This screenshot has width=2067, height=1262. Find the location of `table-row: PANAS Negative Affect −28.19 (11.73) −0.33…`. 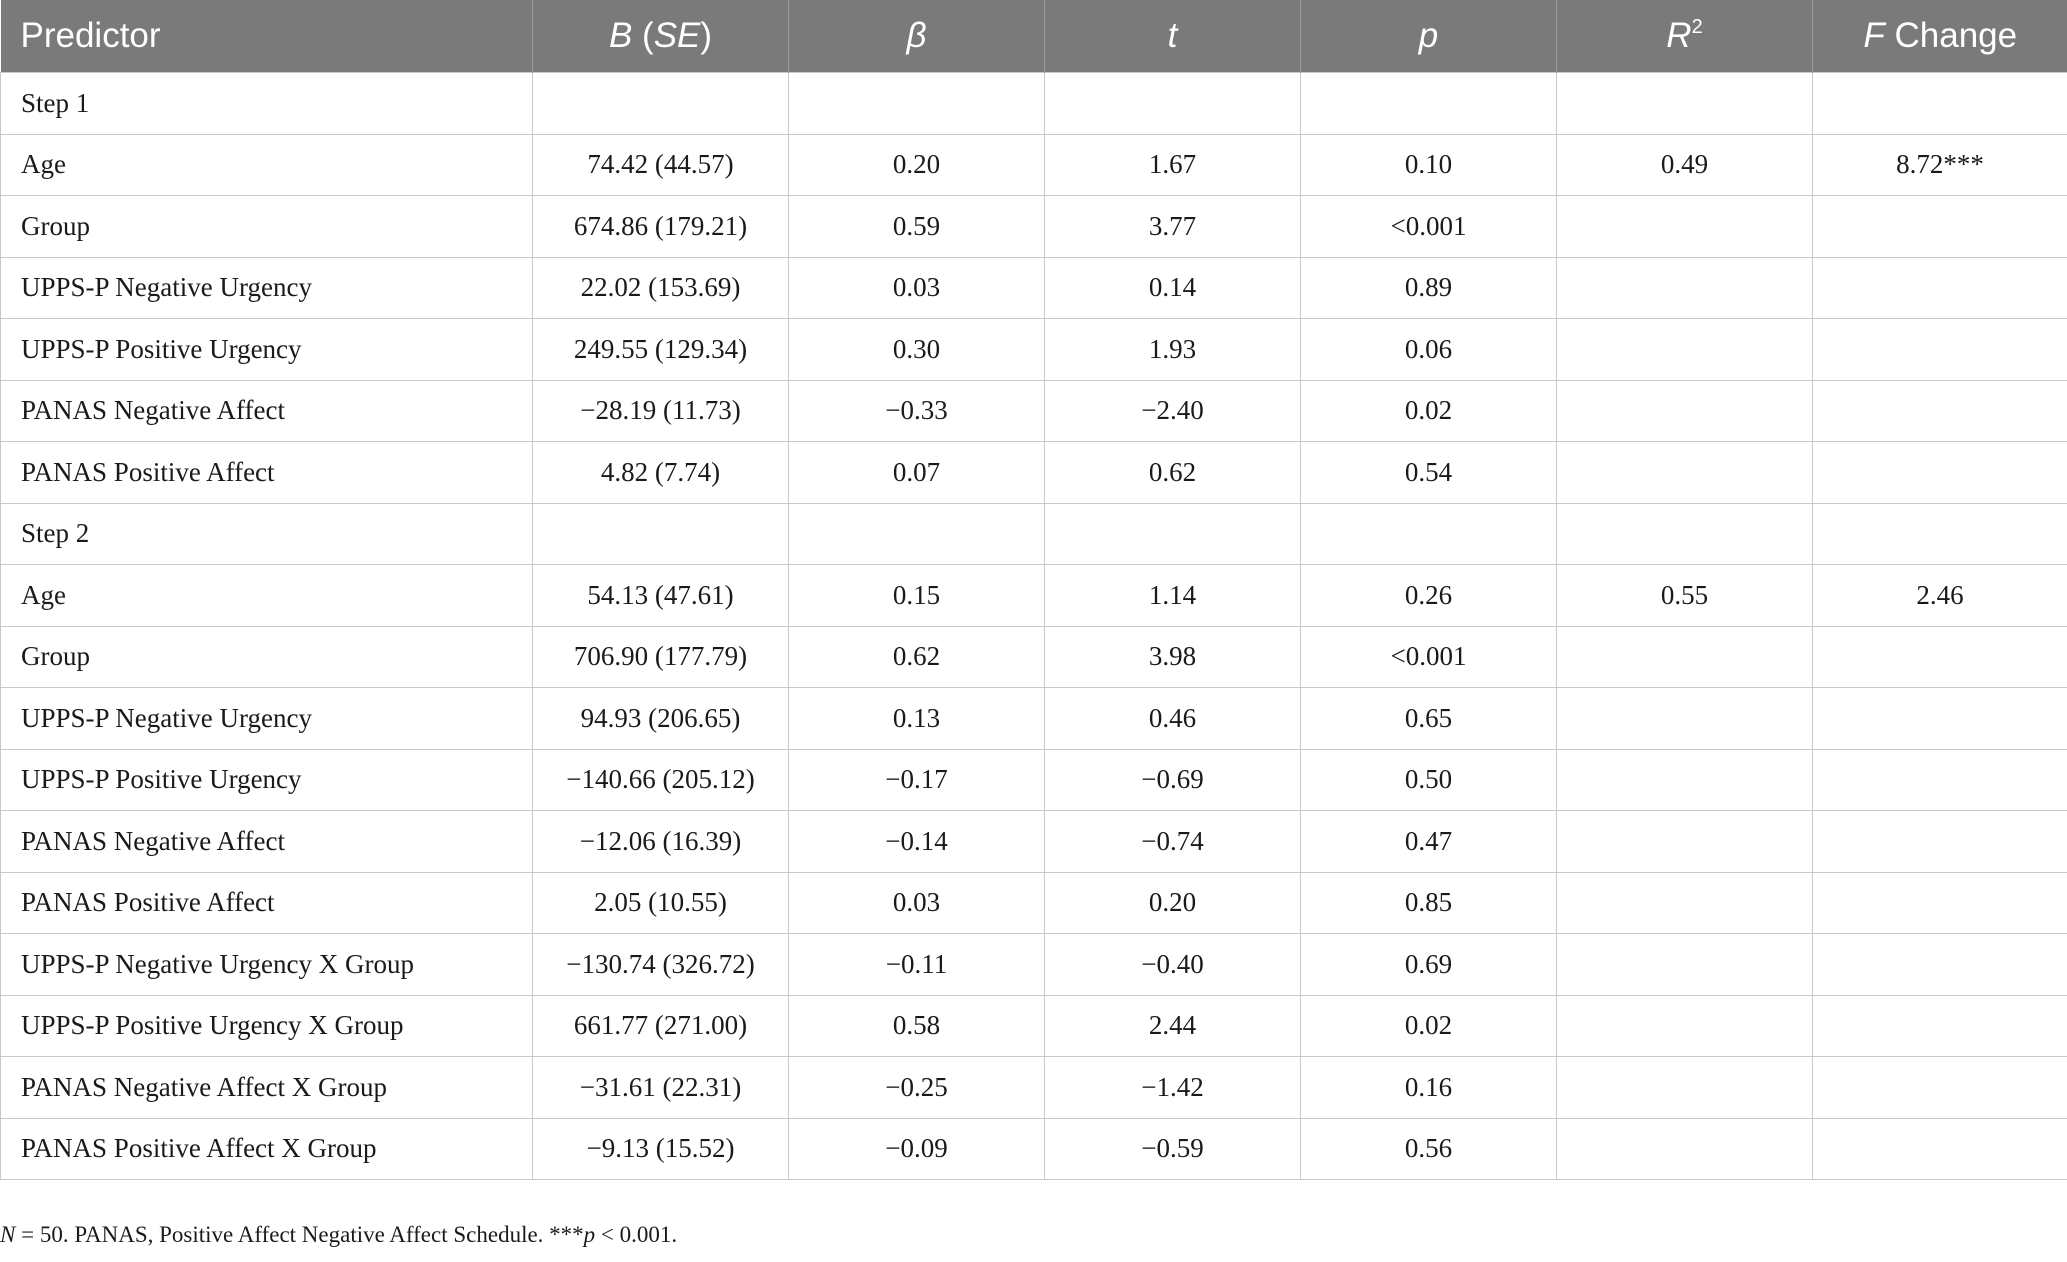

table-row: PANAS Negative Affect −28.19 (11.73) −0.33… is located at coordinates (1033, 410).